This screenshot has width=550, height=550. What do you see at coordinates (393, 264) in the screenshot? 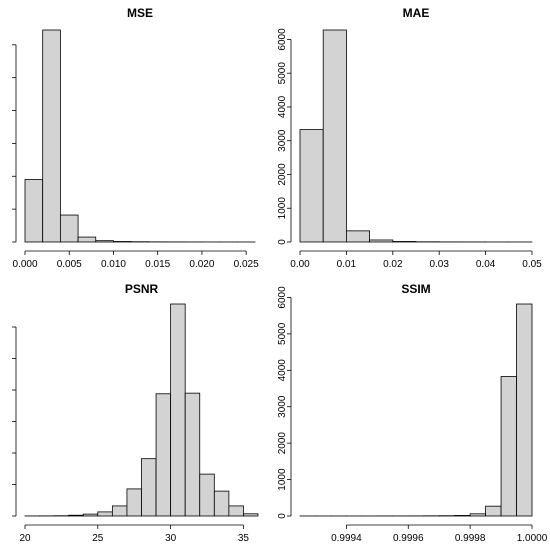
I see `mae-x-tick-label-2: 0.02` at bounding box center [393, 264].